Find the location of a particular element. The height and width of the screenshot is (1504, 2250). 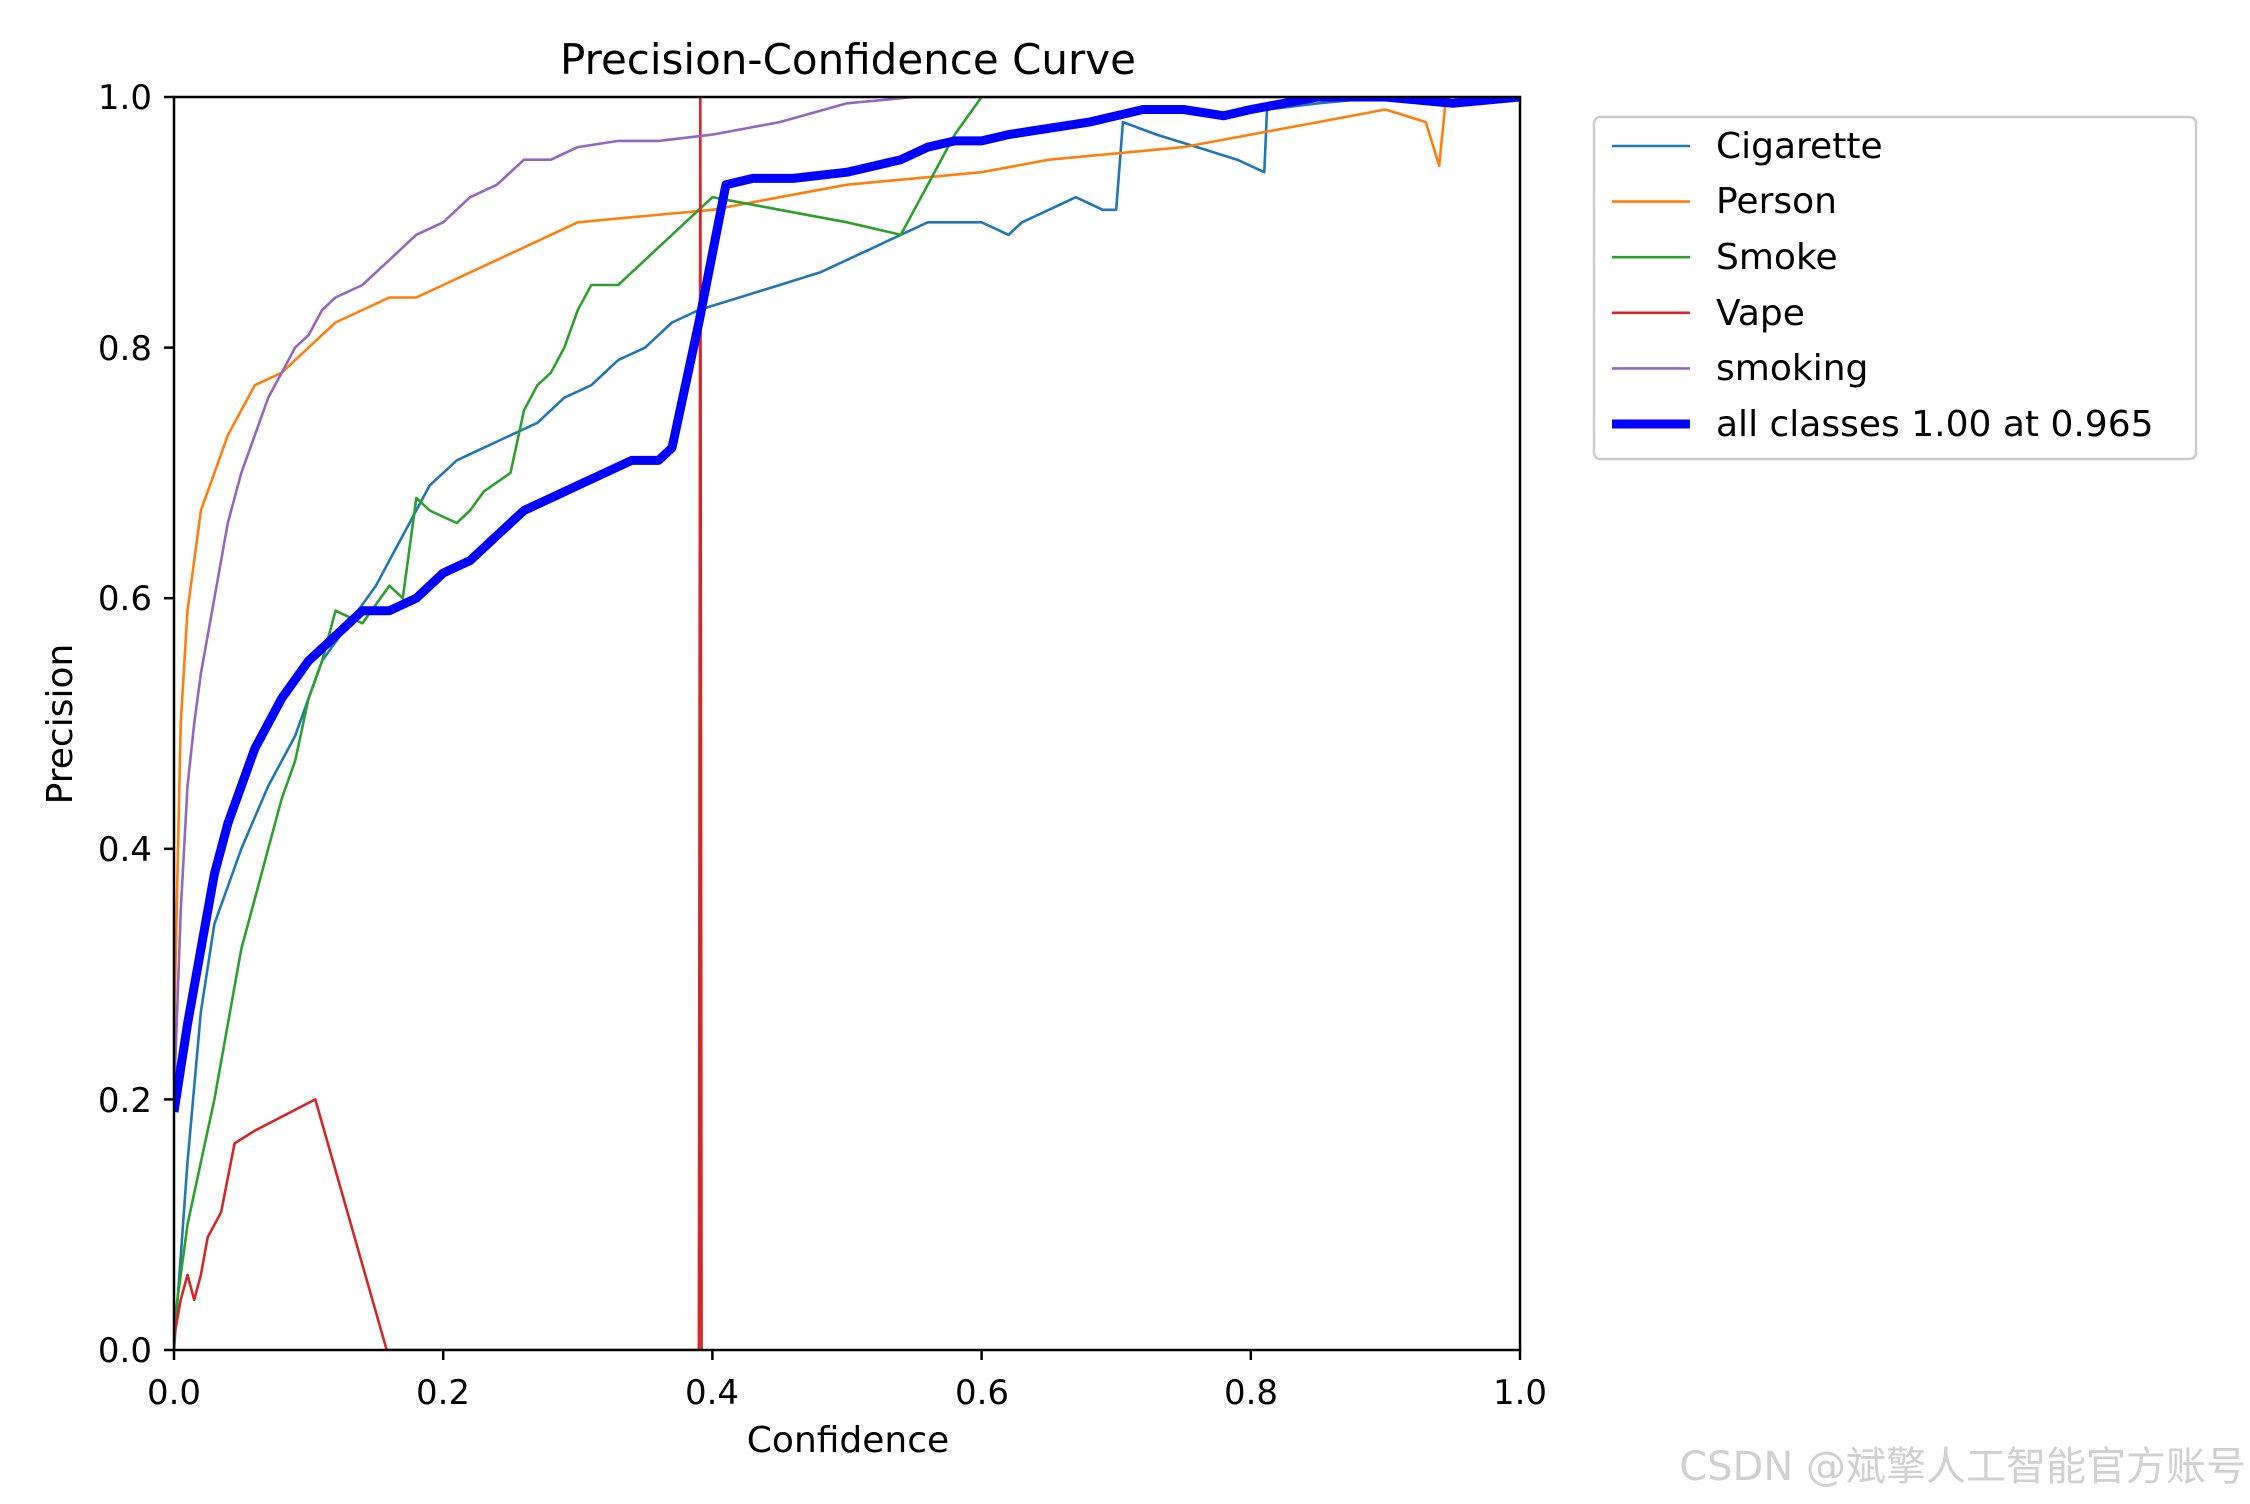

y-tick-label: 0.8 is located at coordinates (125, 349).